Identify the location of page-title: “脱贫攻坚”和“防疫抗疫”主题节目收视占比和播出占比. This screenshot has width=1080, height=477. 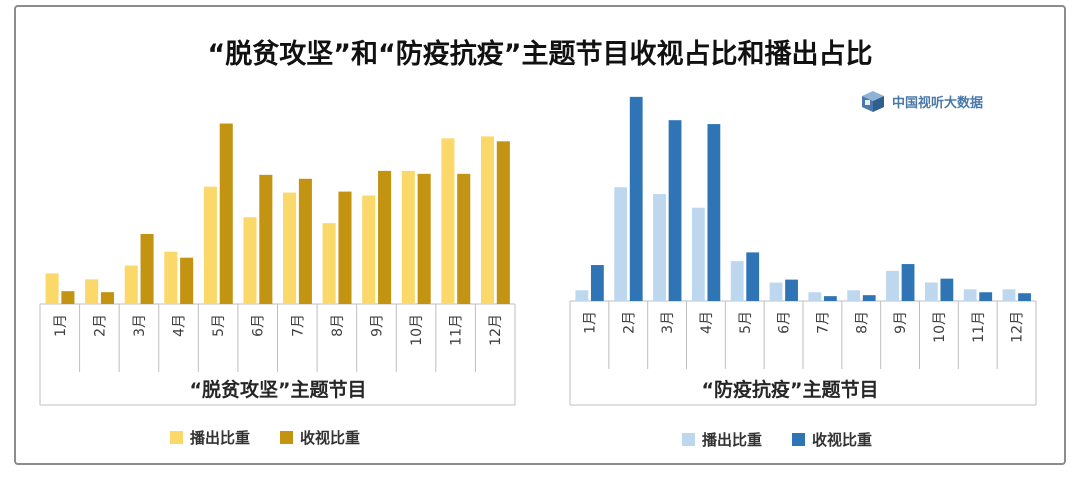
(540, 54).